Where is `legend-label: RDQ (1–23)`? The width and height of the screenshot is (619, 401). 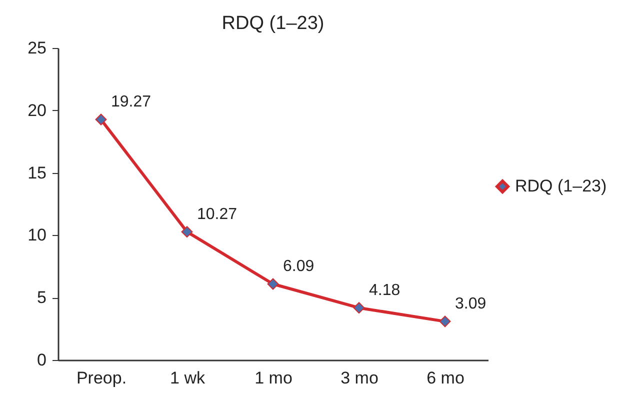
legend-label: RDQ (1–23) is located at coordinates (561, 186).